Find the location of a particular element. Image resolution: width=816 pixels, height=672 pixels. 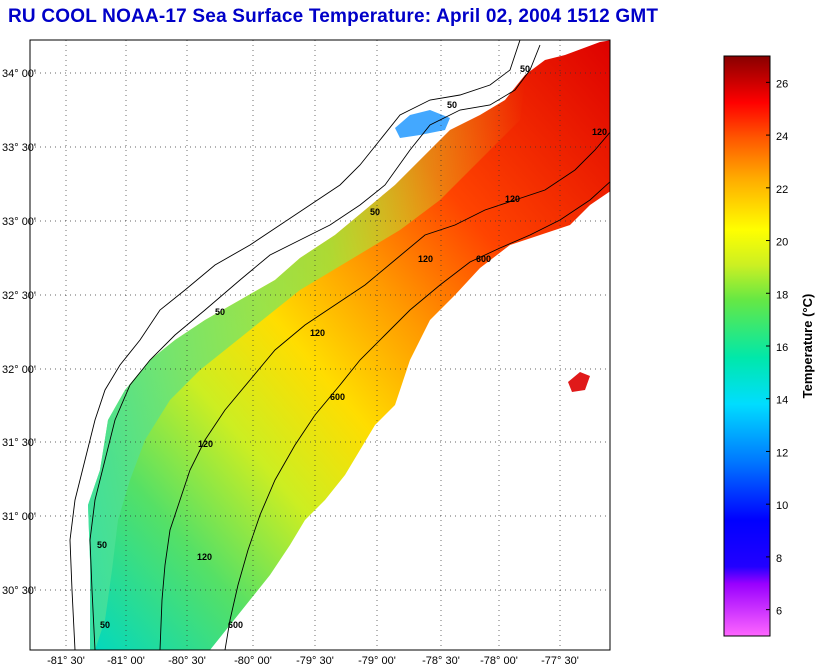

lat-label: 33° 30' is located at coordinates (19, 148).